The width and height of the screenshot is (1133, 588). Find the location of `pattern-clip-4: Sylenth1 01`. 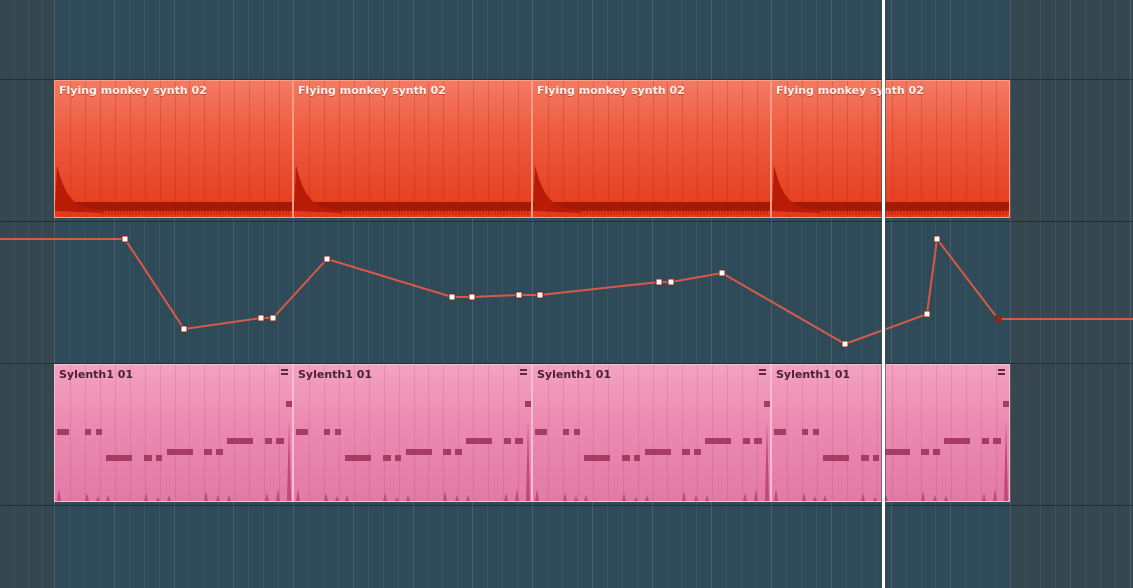

pattern-clip-4: Sylenth1 01 is located at coordinates (890, 433).